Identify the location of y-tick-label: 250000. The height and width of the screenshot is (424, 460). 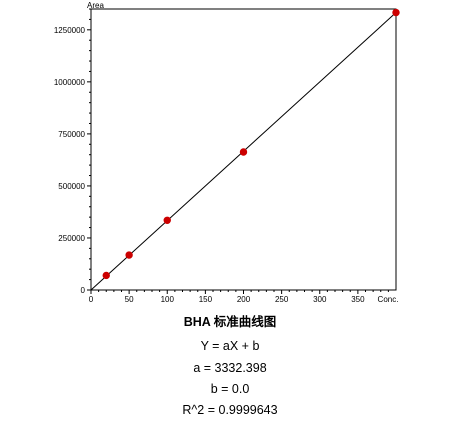
(71, 238).